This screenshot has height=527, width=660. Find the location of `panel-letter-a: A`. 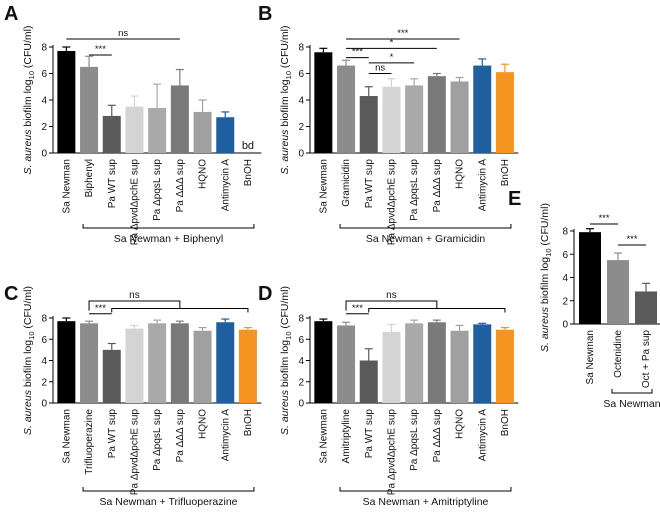

panel-letter-a: A is located at coordinates (11, 14).